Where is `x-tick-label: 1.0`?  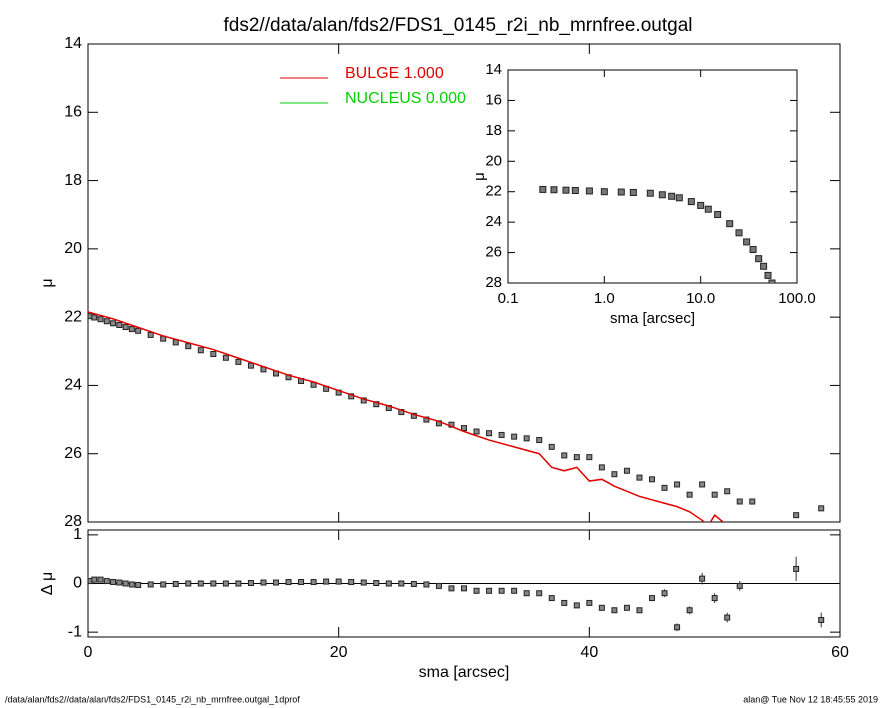
x-tick-label: 1.0 is located at coordinates (604, 298).